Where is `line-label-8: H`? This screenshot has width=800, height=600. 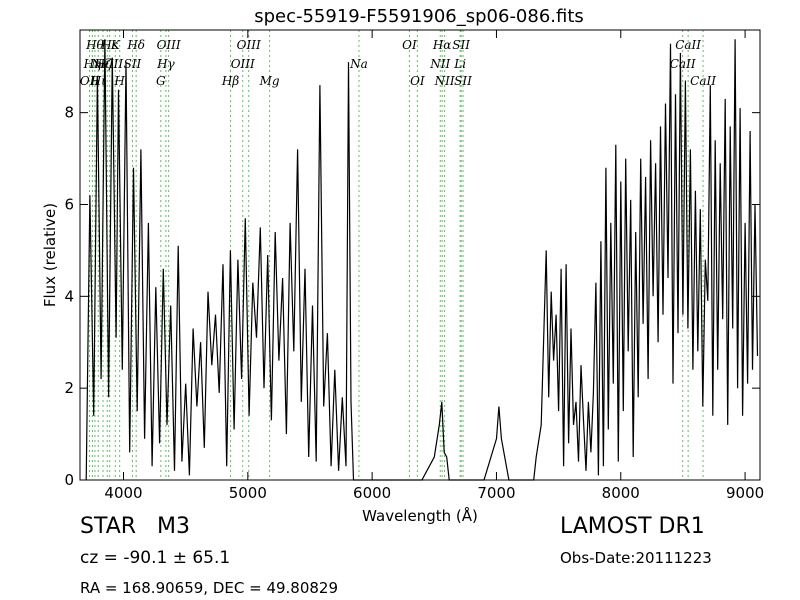
line-label-8: H is located at coordinates (119, 81).